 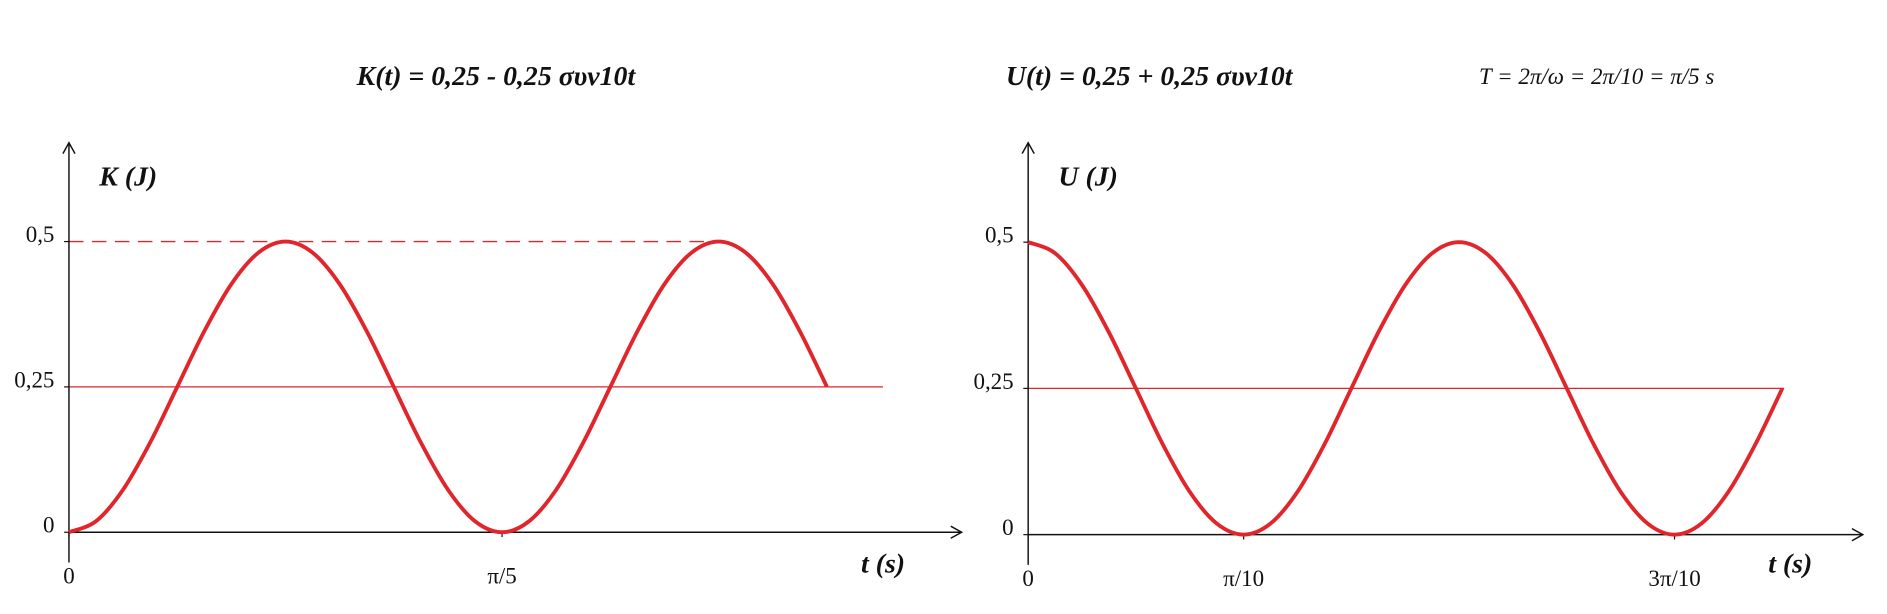 What do you see at coordinates (1596, 76) in the screenshot?
I see `annotation: T = 2π/ω = 2π/10 = π/5 s` at bounding box center [1596, 76].